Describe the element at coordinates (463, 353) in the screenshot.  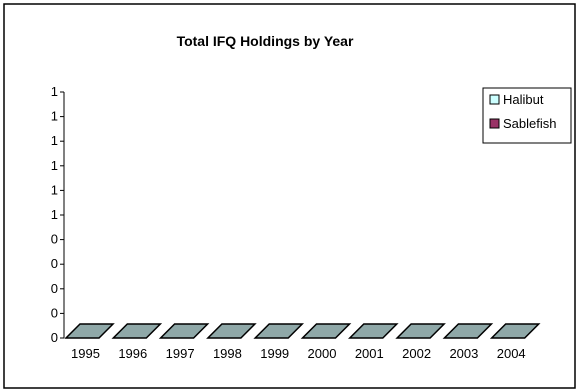
I see `x-tick-label: 2003` at that location.